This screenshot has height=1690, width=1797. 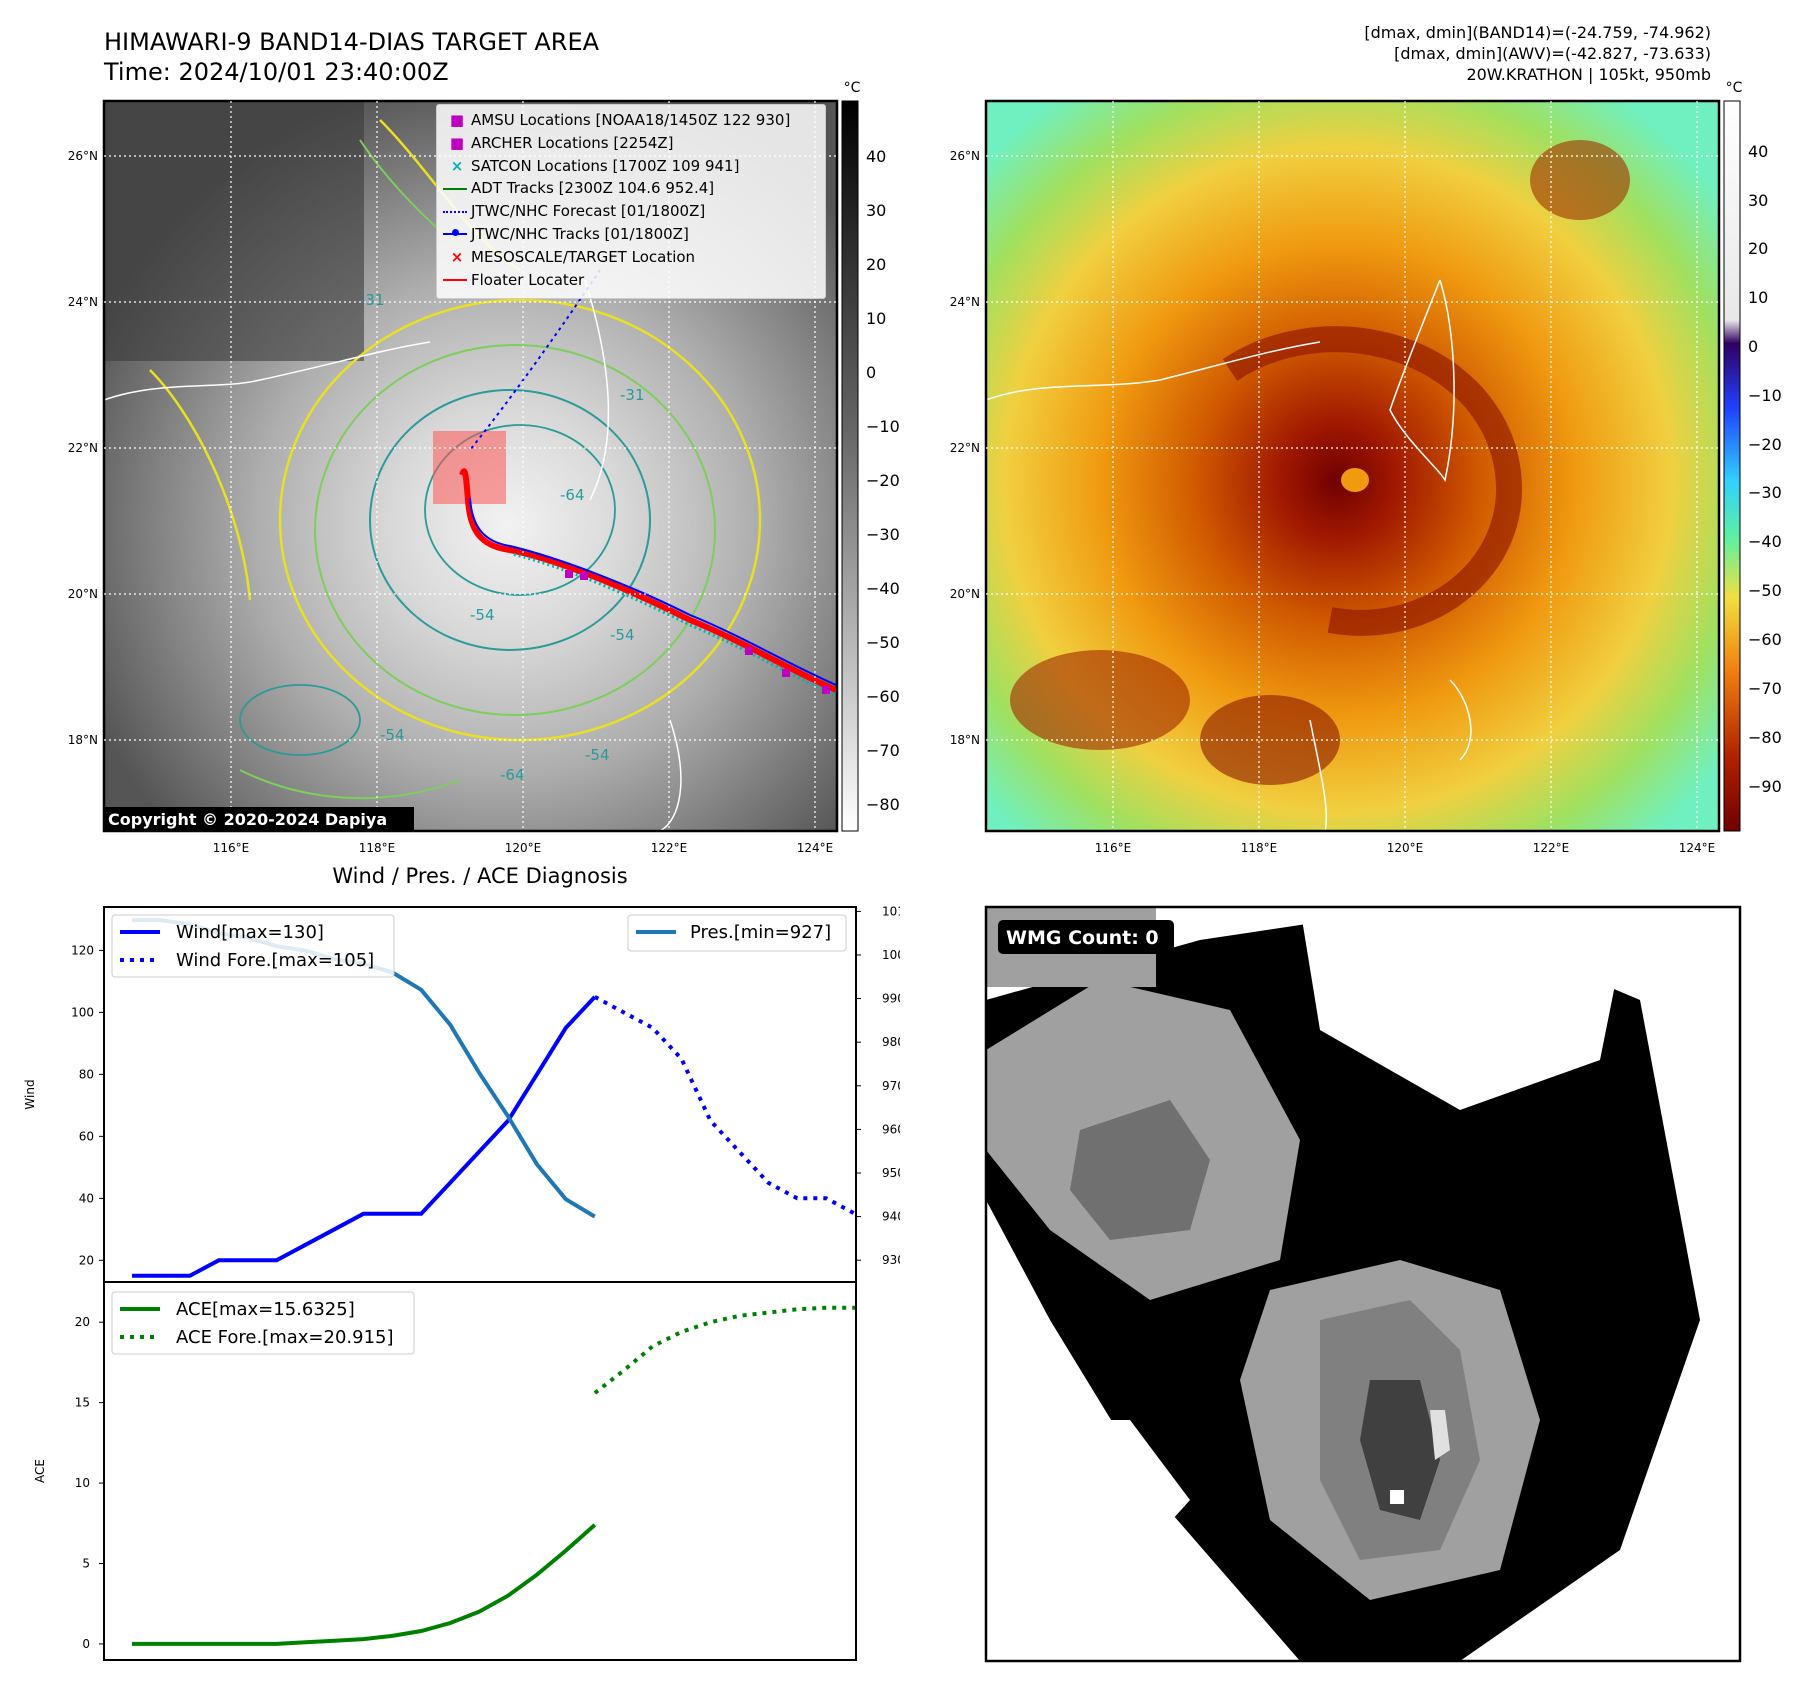 I want to click on svg-text: −90, so click(x=1765, y=786).